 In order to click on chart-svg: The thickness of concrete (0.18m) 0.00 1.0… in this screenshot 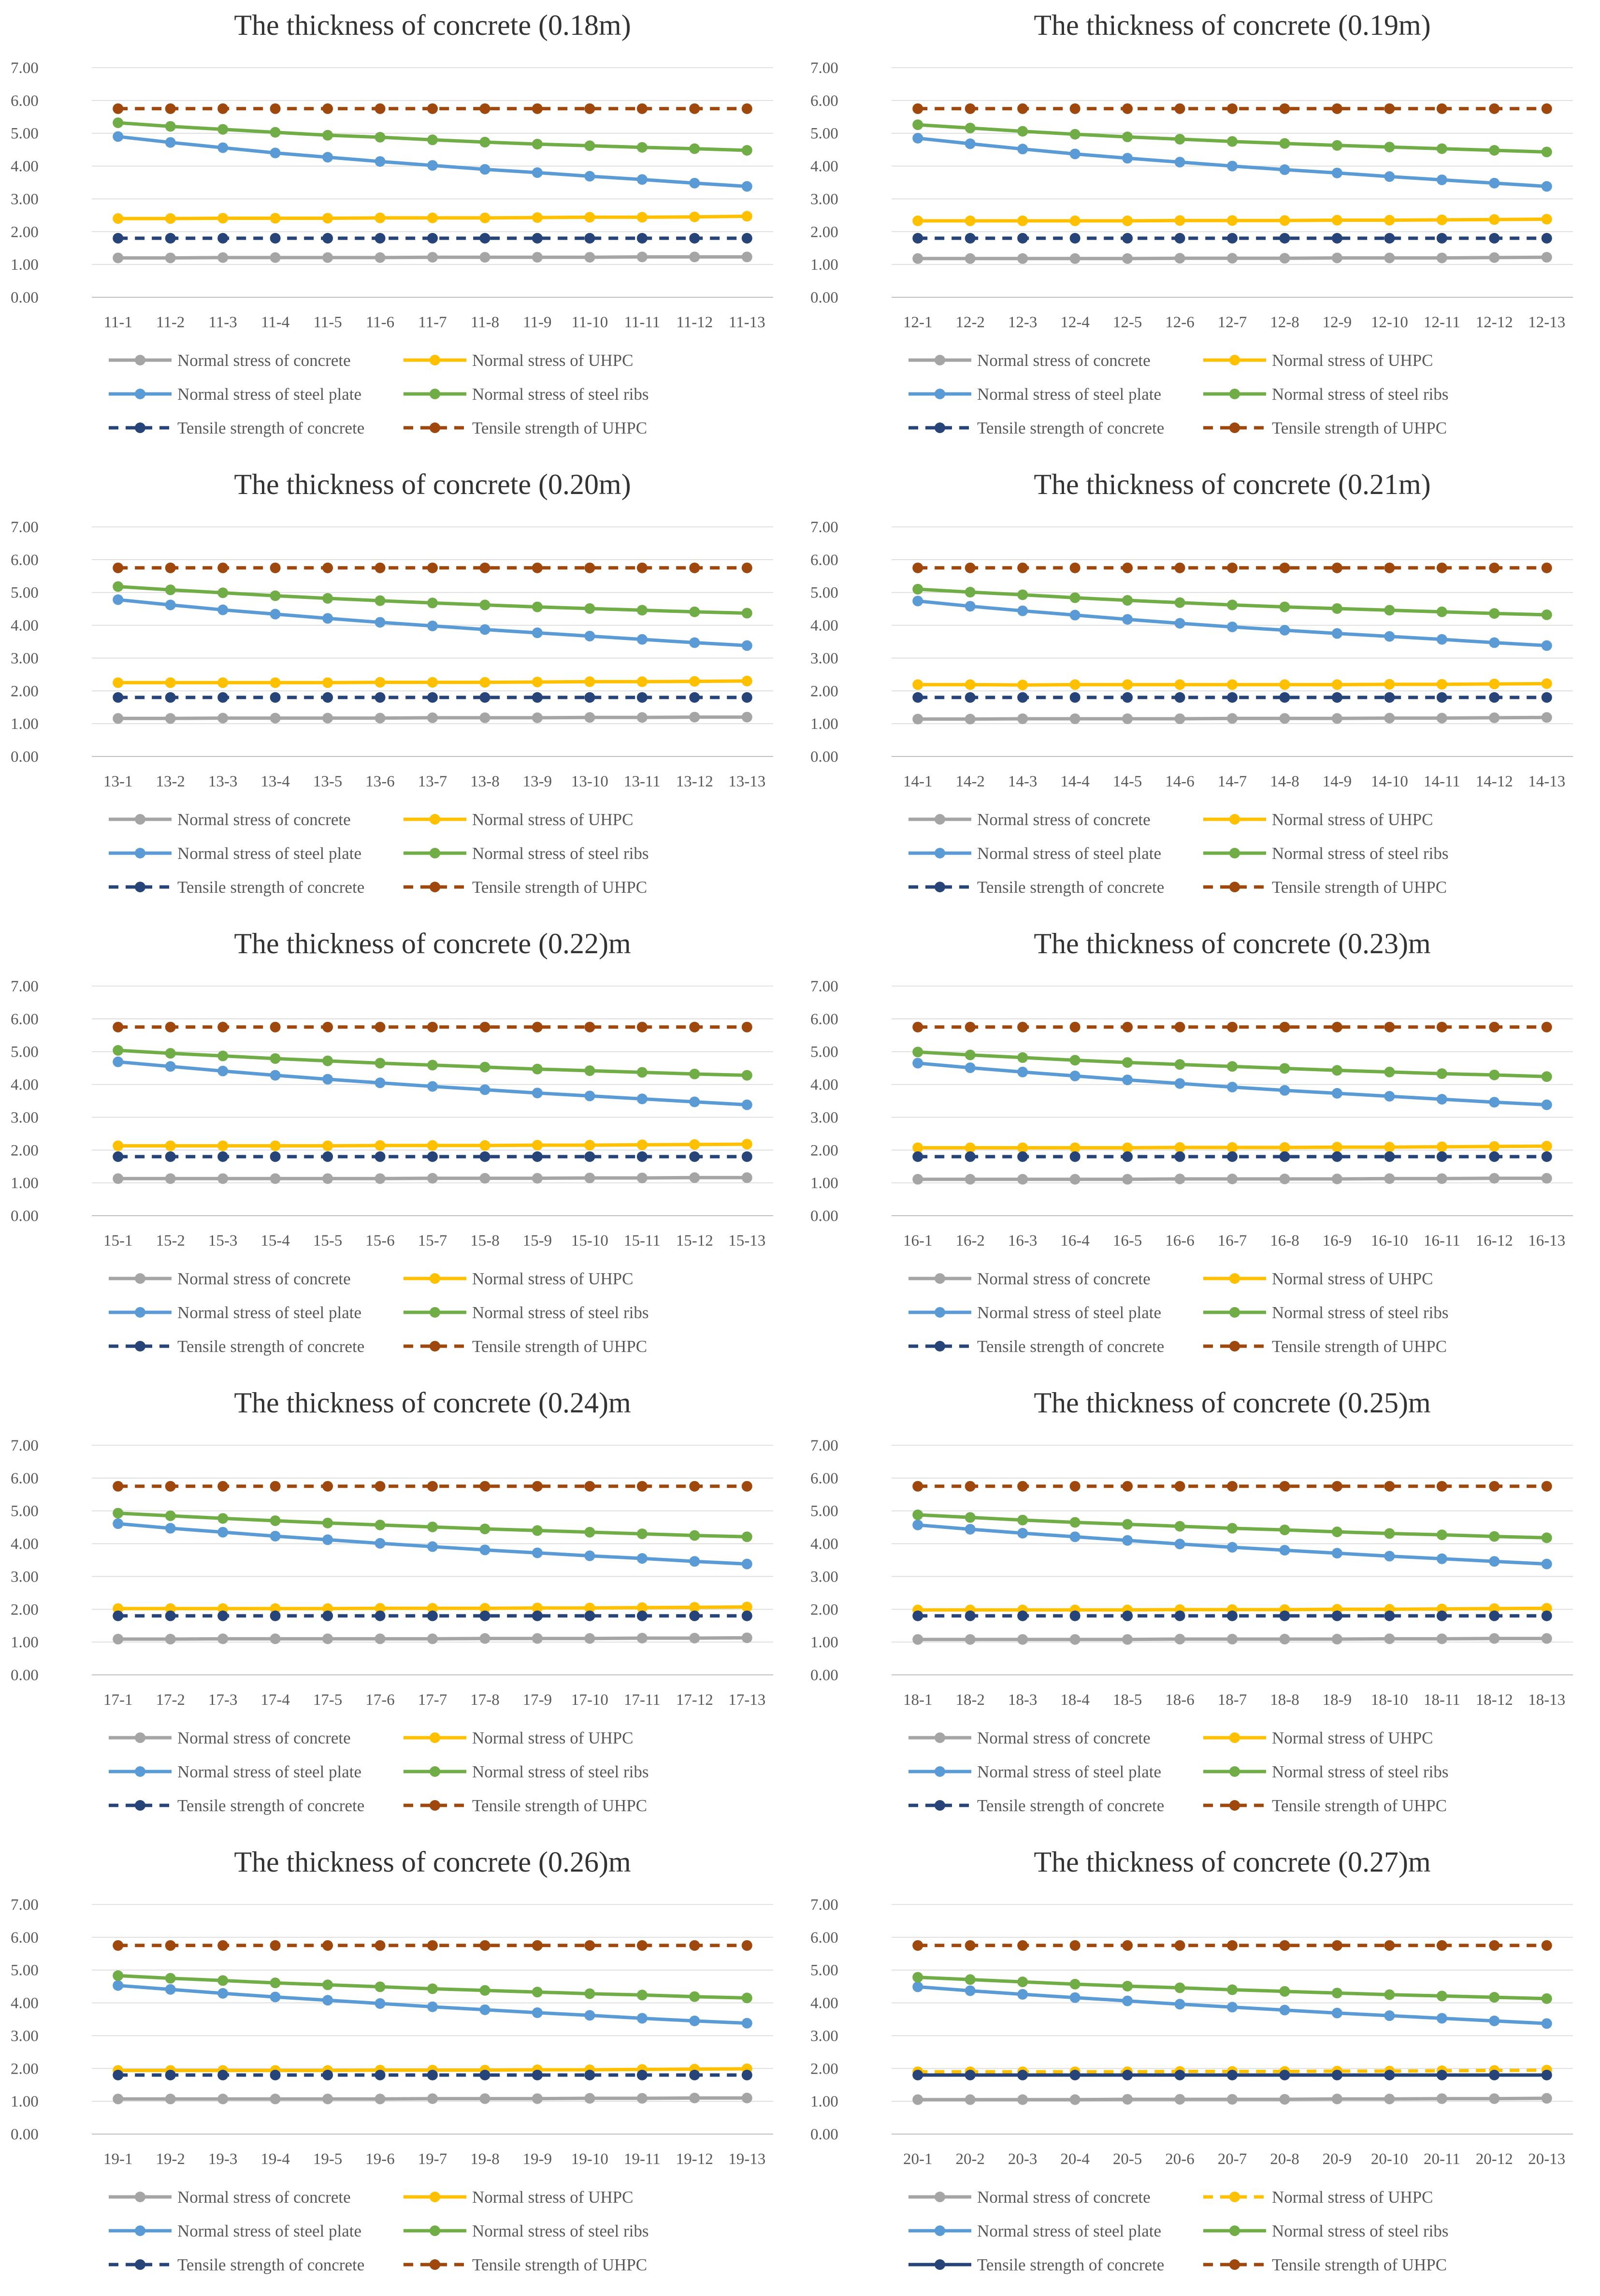, I will do `click(392, 223)`.